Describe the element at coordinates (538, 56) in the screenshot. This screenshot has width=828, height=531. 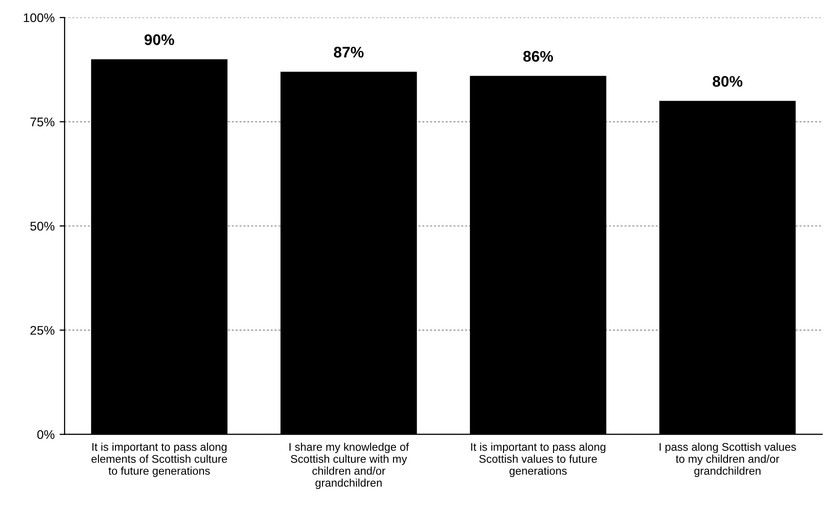
I see `data-label: 86%` at that location.